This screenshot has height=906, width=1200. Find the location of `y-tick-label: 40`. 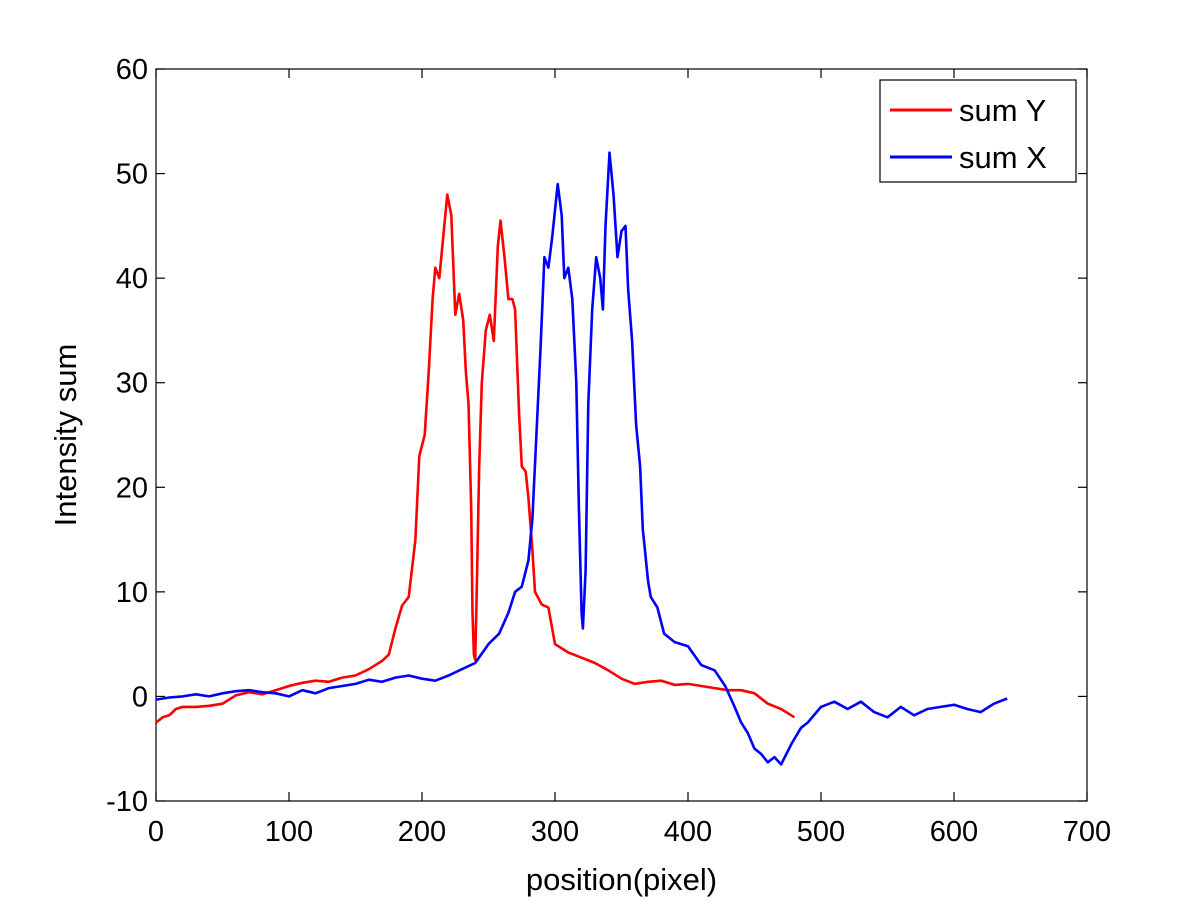

y-tick-label: 40 is located at coordinates (132, 279).